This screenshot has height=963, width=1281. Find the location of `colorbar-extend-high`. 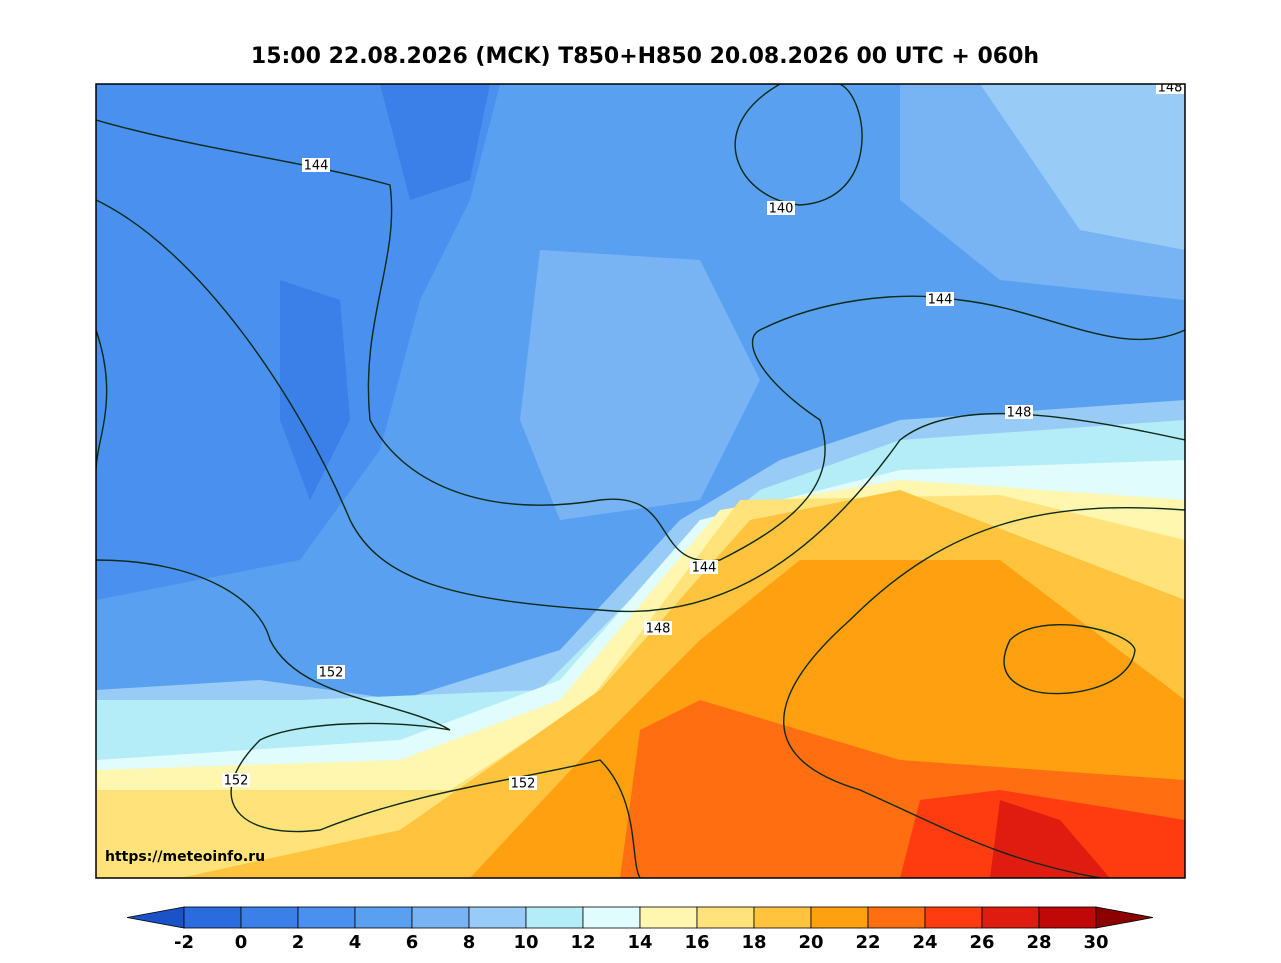

colorbar-extend-high is located at coordinates (1124, 917).